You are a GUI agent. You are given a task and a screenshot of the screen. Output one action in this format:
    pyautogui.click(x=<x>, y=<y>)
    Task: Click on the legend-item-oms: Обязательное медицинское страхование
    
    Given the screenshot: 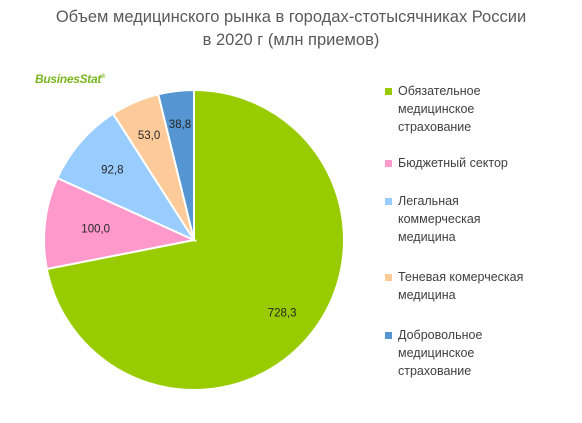 What is the action you would take?
    pyautogui.click(x=480, y=109)
    